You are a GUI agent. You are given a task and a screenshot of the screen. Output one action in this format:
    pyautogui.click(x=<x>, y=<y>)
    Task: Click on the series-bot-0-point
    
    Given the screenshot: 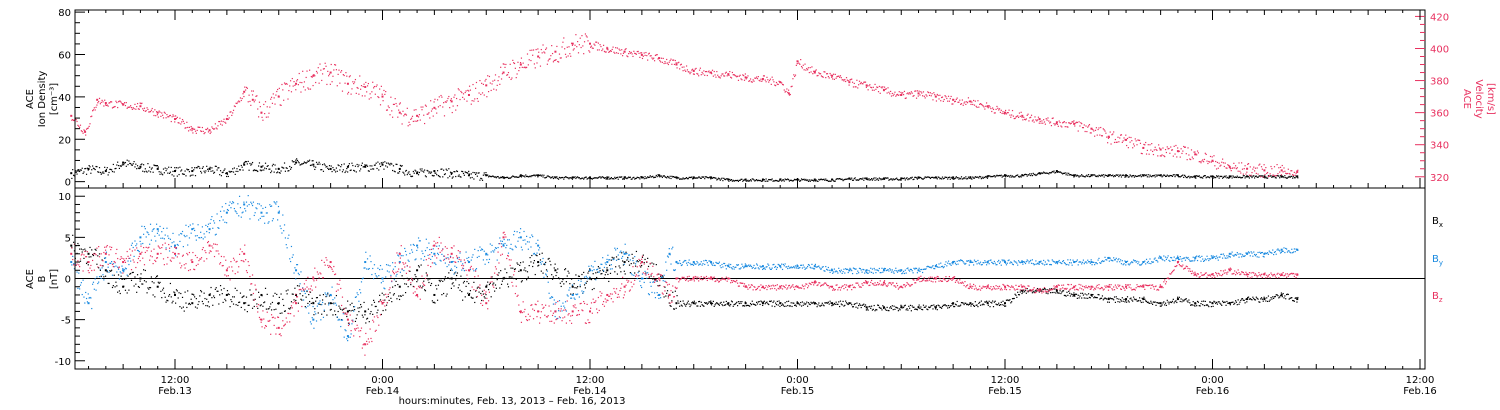 What is the action you would take?
    pyautogui.click(x=1281, y=294)
    